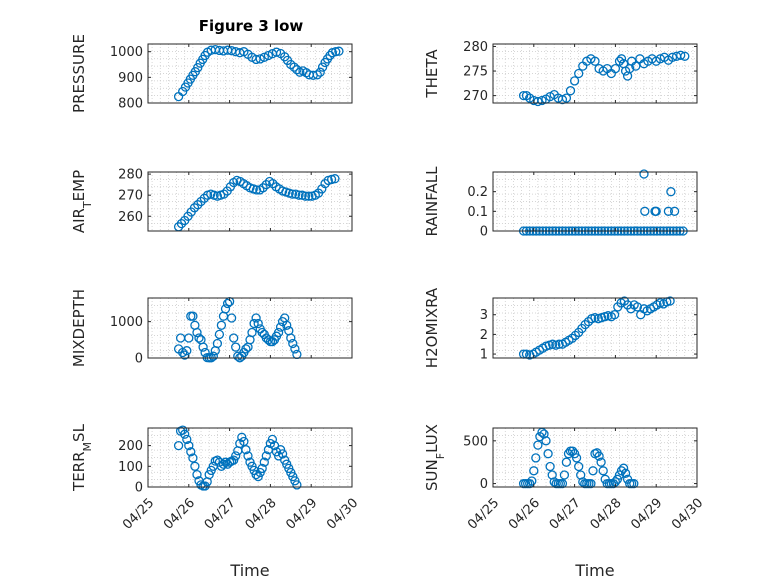 This screenshot has height=583, width=778. I want to click on y-tick-label: 2, so click(484, 335).